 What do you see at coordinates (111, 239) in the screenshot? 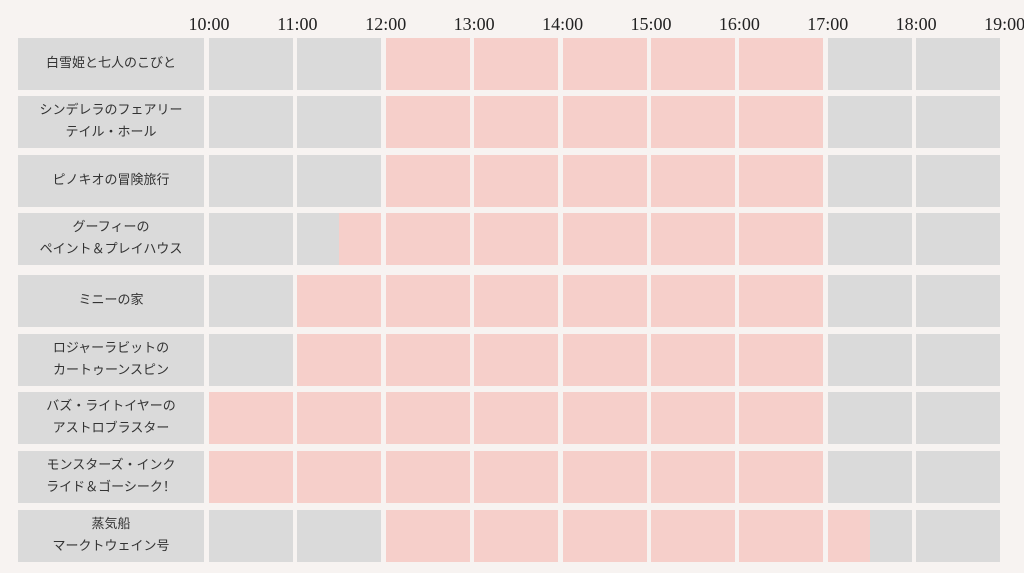
I see `attraction-label: グーフィーの ペイント＆プレイハウス` at bounding box center [111, 239].